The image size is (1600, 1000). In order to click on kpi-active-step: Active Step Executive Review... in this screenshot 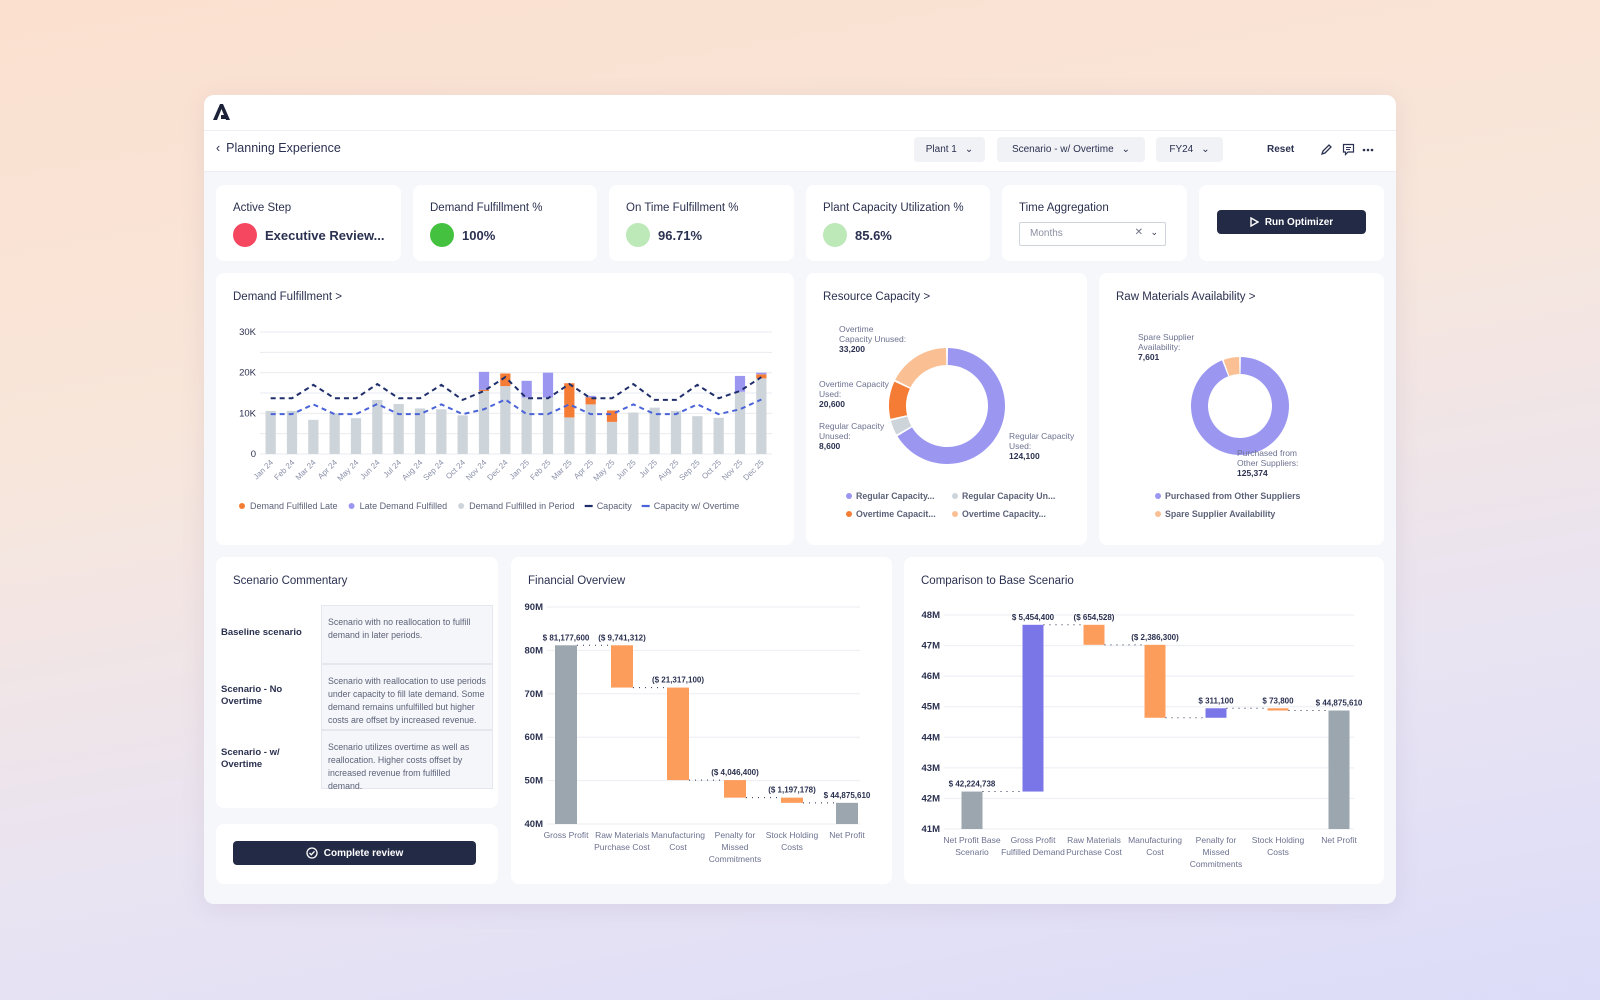, I will do `click(308, 223)`.